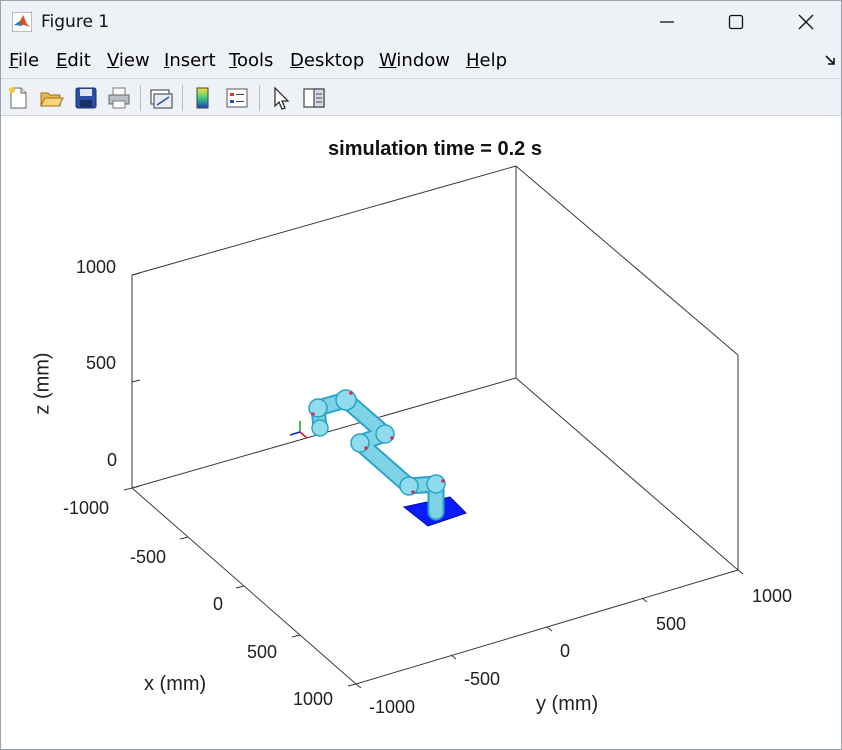  I want to click on close-icon, so click(806, 22).